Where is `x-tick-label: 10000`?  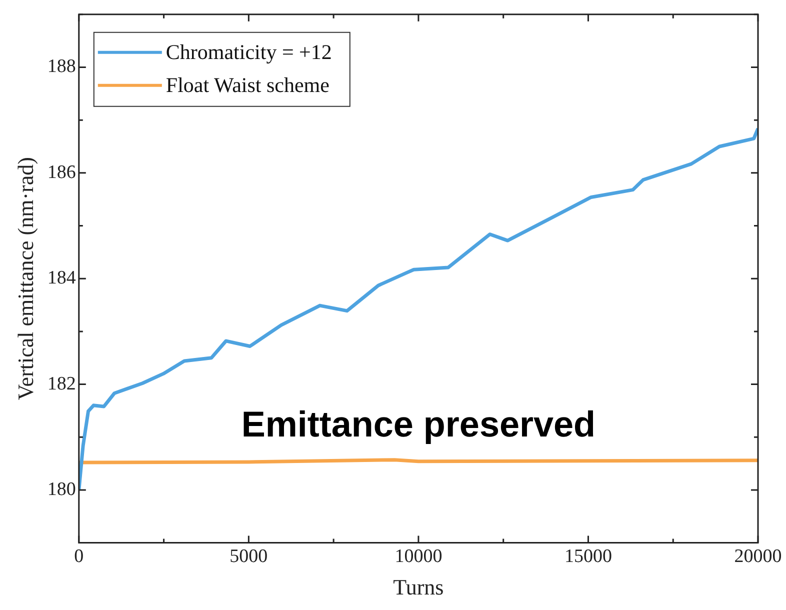 x-tick-label: 10000 is located at coordinates (418, 557).